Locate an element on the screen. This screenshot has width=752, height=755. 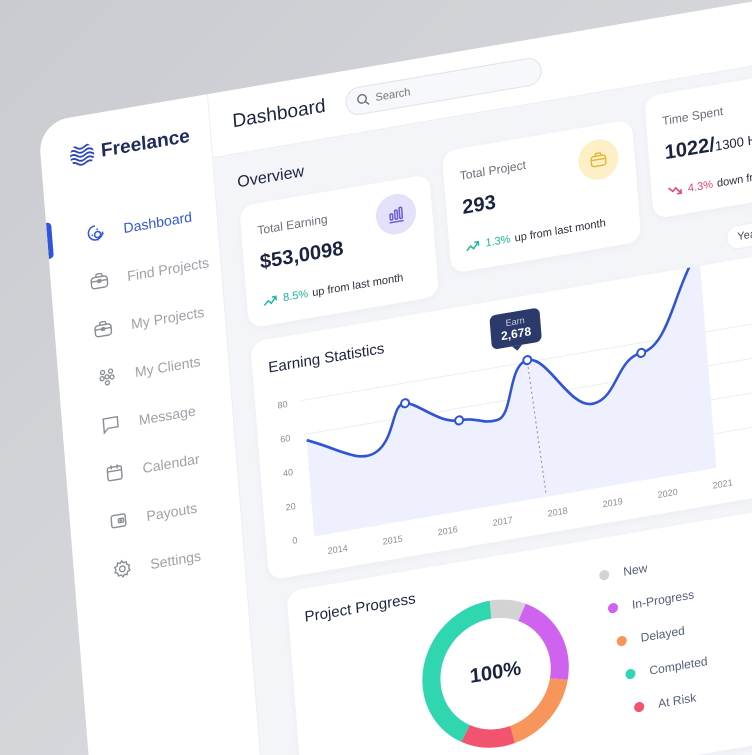
page-title: Dashboard is located at coordinates (279, 113).